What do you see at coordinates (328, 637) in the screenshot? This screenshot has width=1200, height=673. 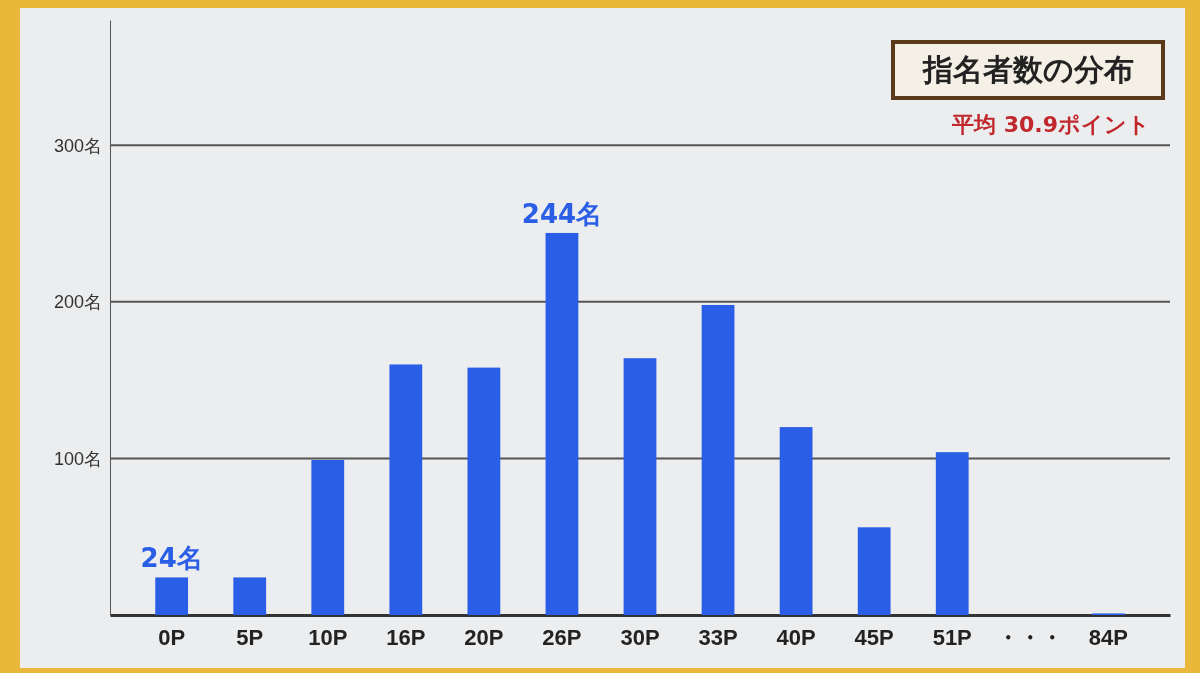 I see `x-tick-label: 10P` at bounding box center [328, 637].